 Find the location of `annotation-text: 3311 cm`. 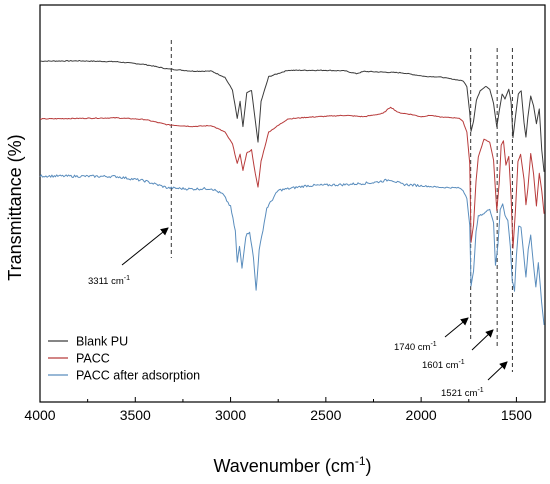

annotation-text: 3311 cm is located at coordinates (106, 281).